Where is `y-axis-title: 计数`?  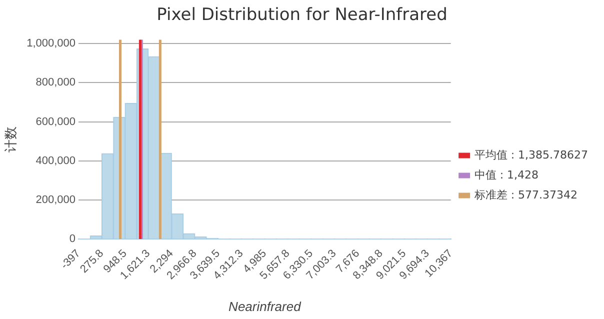
y-axis-title: 计数 is located at coordinates (12, 139).